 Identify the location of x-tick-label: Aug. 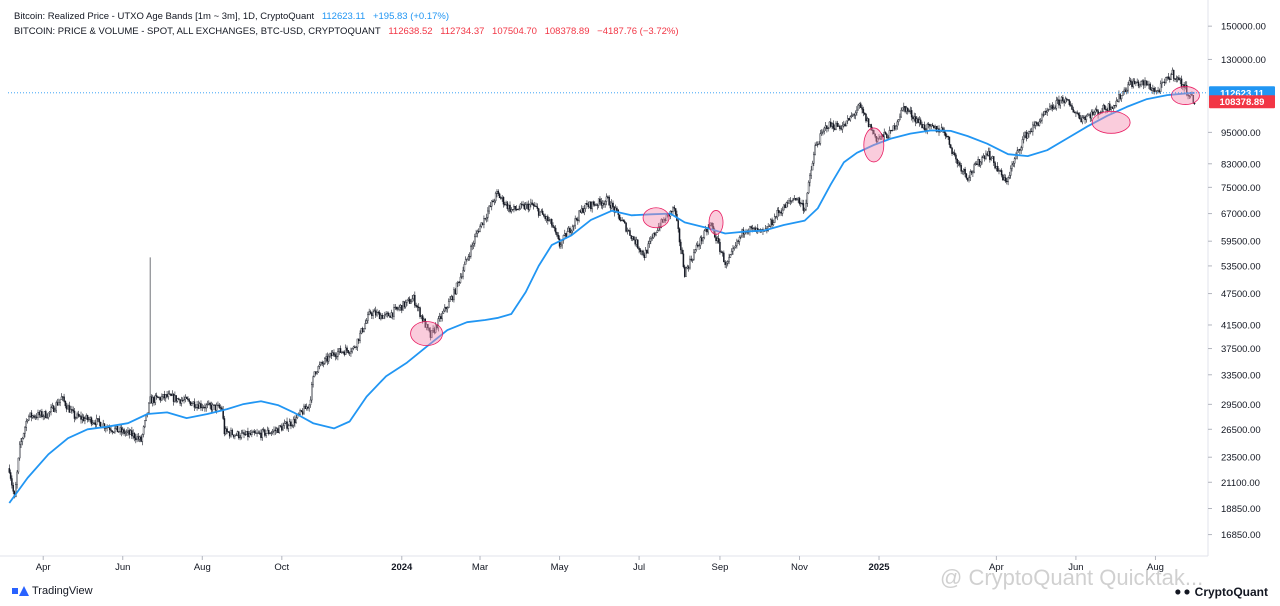
(202, 567).